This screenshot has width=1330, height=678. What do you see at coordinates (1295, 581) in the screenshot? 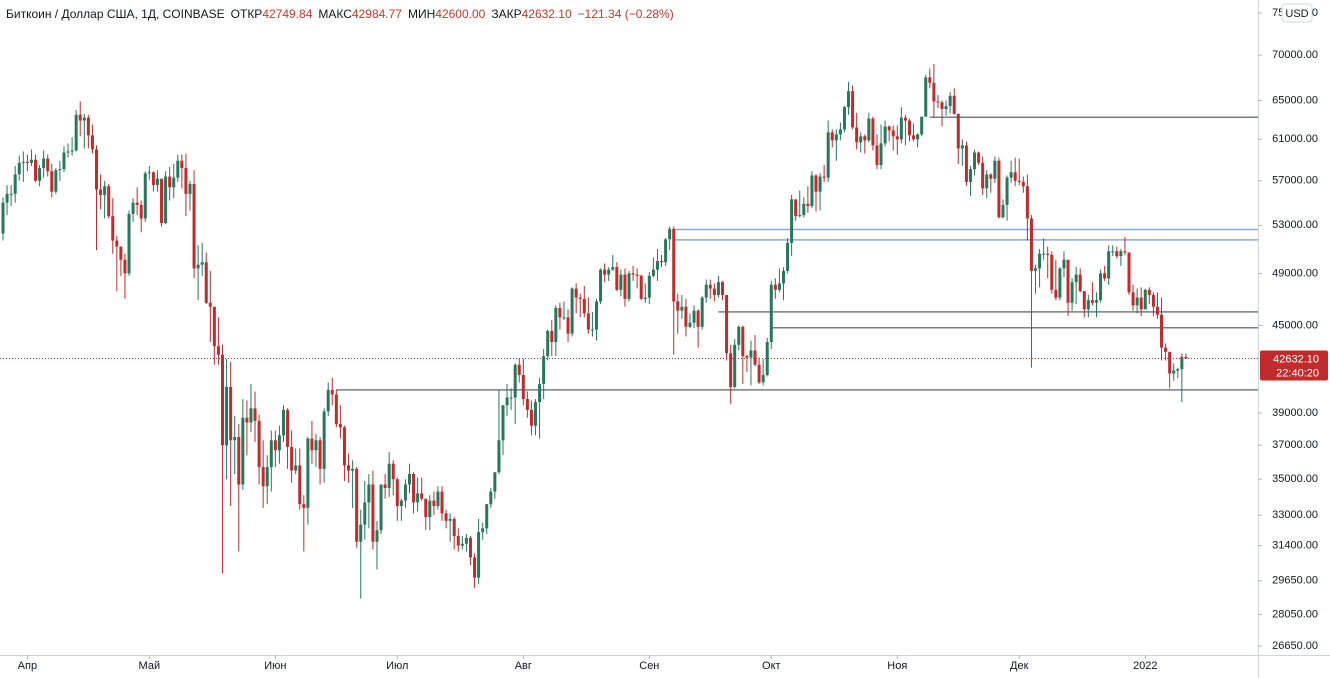
I see `y-tick-label: 29650.00` at bounding box center [1295, 581].